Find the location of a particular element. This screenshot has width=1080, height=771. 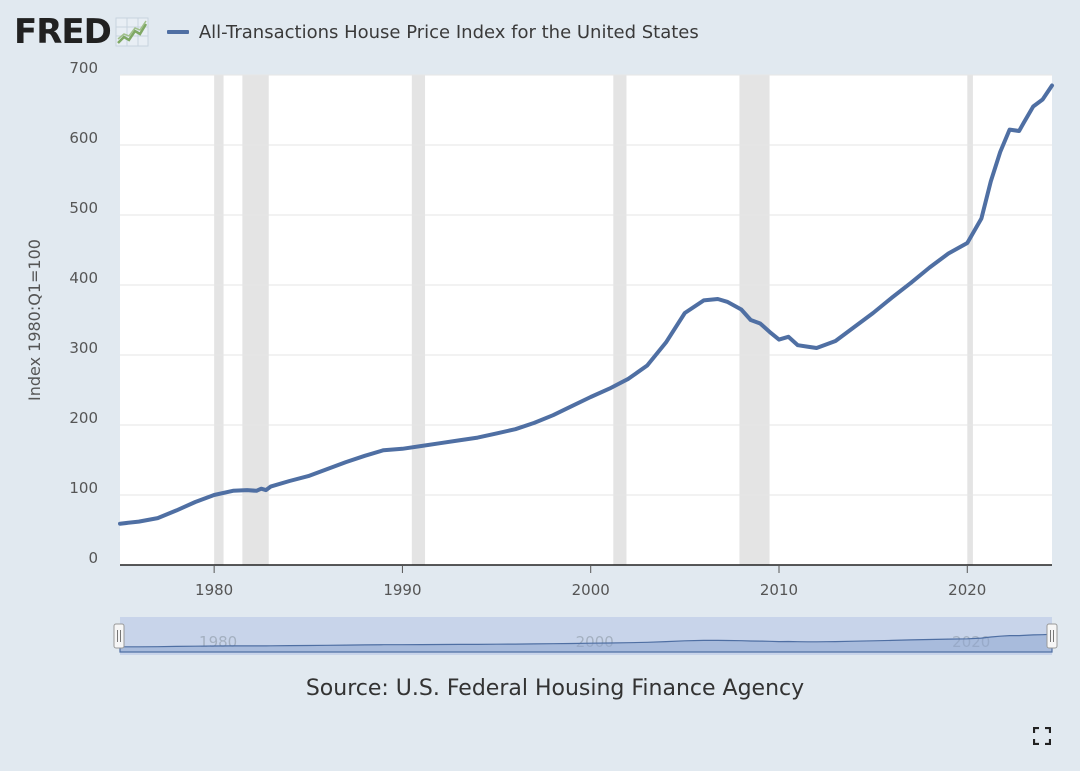

y-tick-label: 100 is located at coordinates (83, 488).